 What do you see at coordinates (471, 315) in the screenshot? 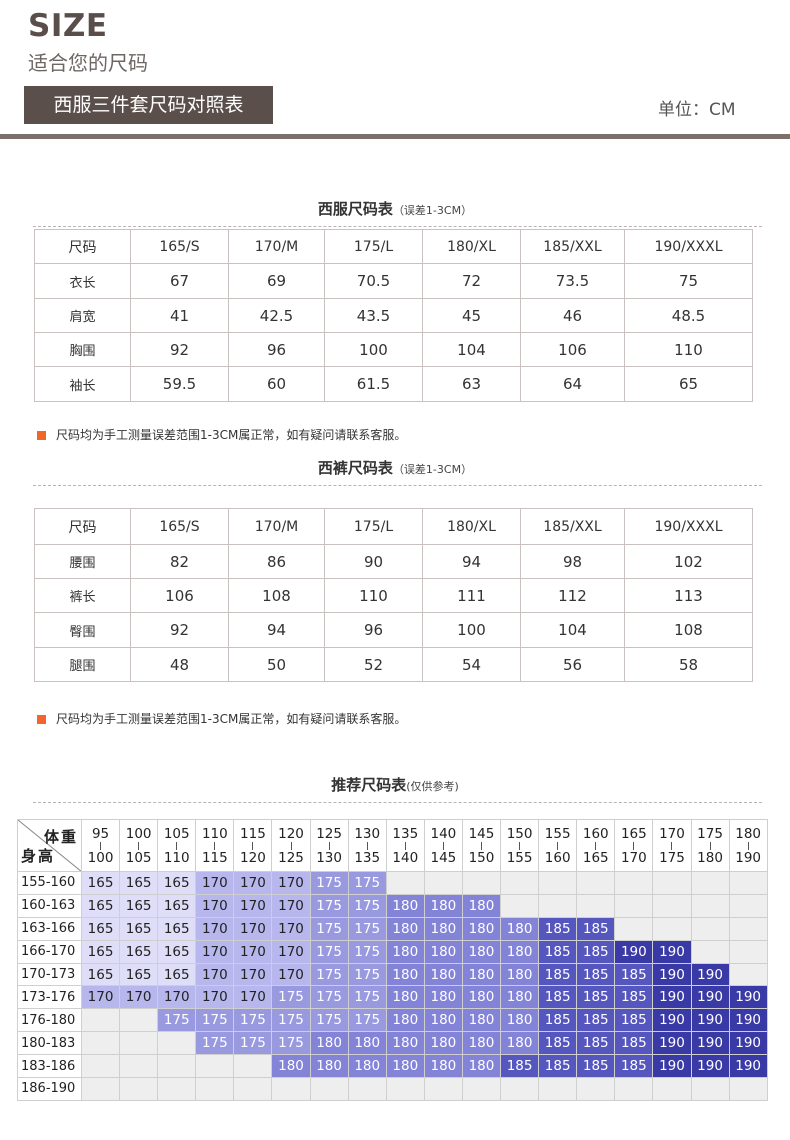
I see `table-cell: 45` at bounding box center [471, 315].